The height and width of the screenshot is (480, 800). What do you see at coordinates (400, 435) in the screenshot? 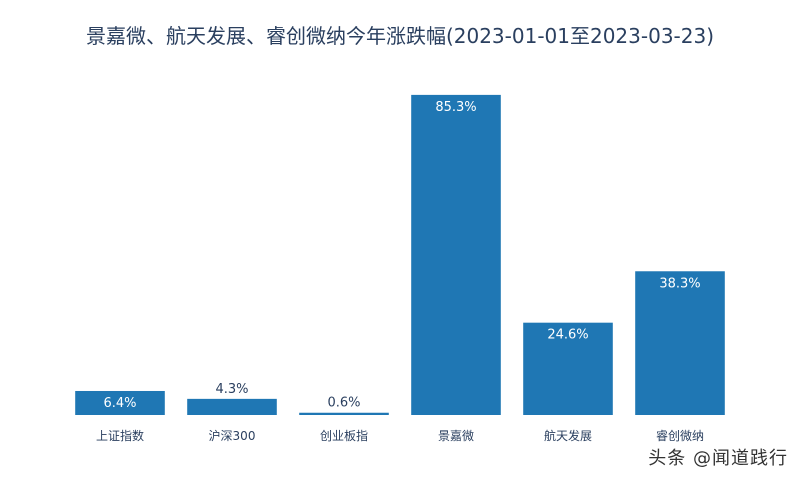
I see `x-axis-ticks: 上证指数 沪深300 创业板指 景嘉微 航天发展 睿创微纳` at bounding box center [400, 435].